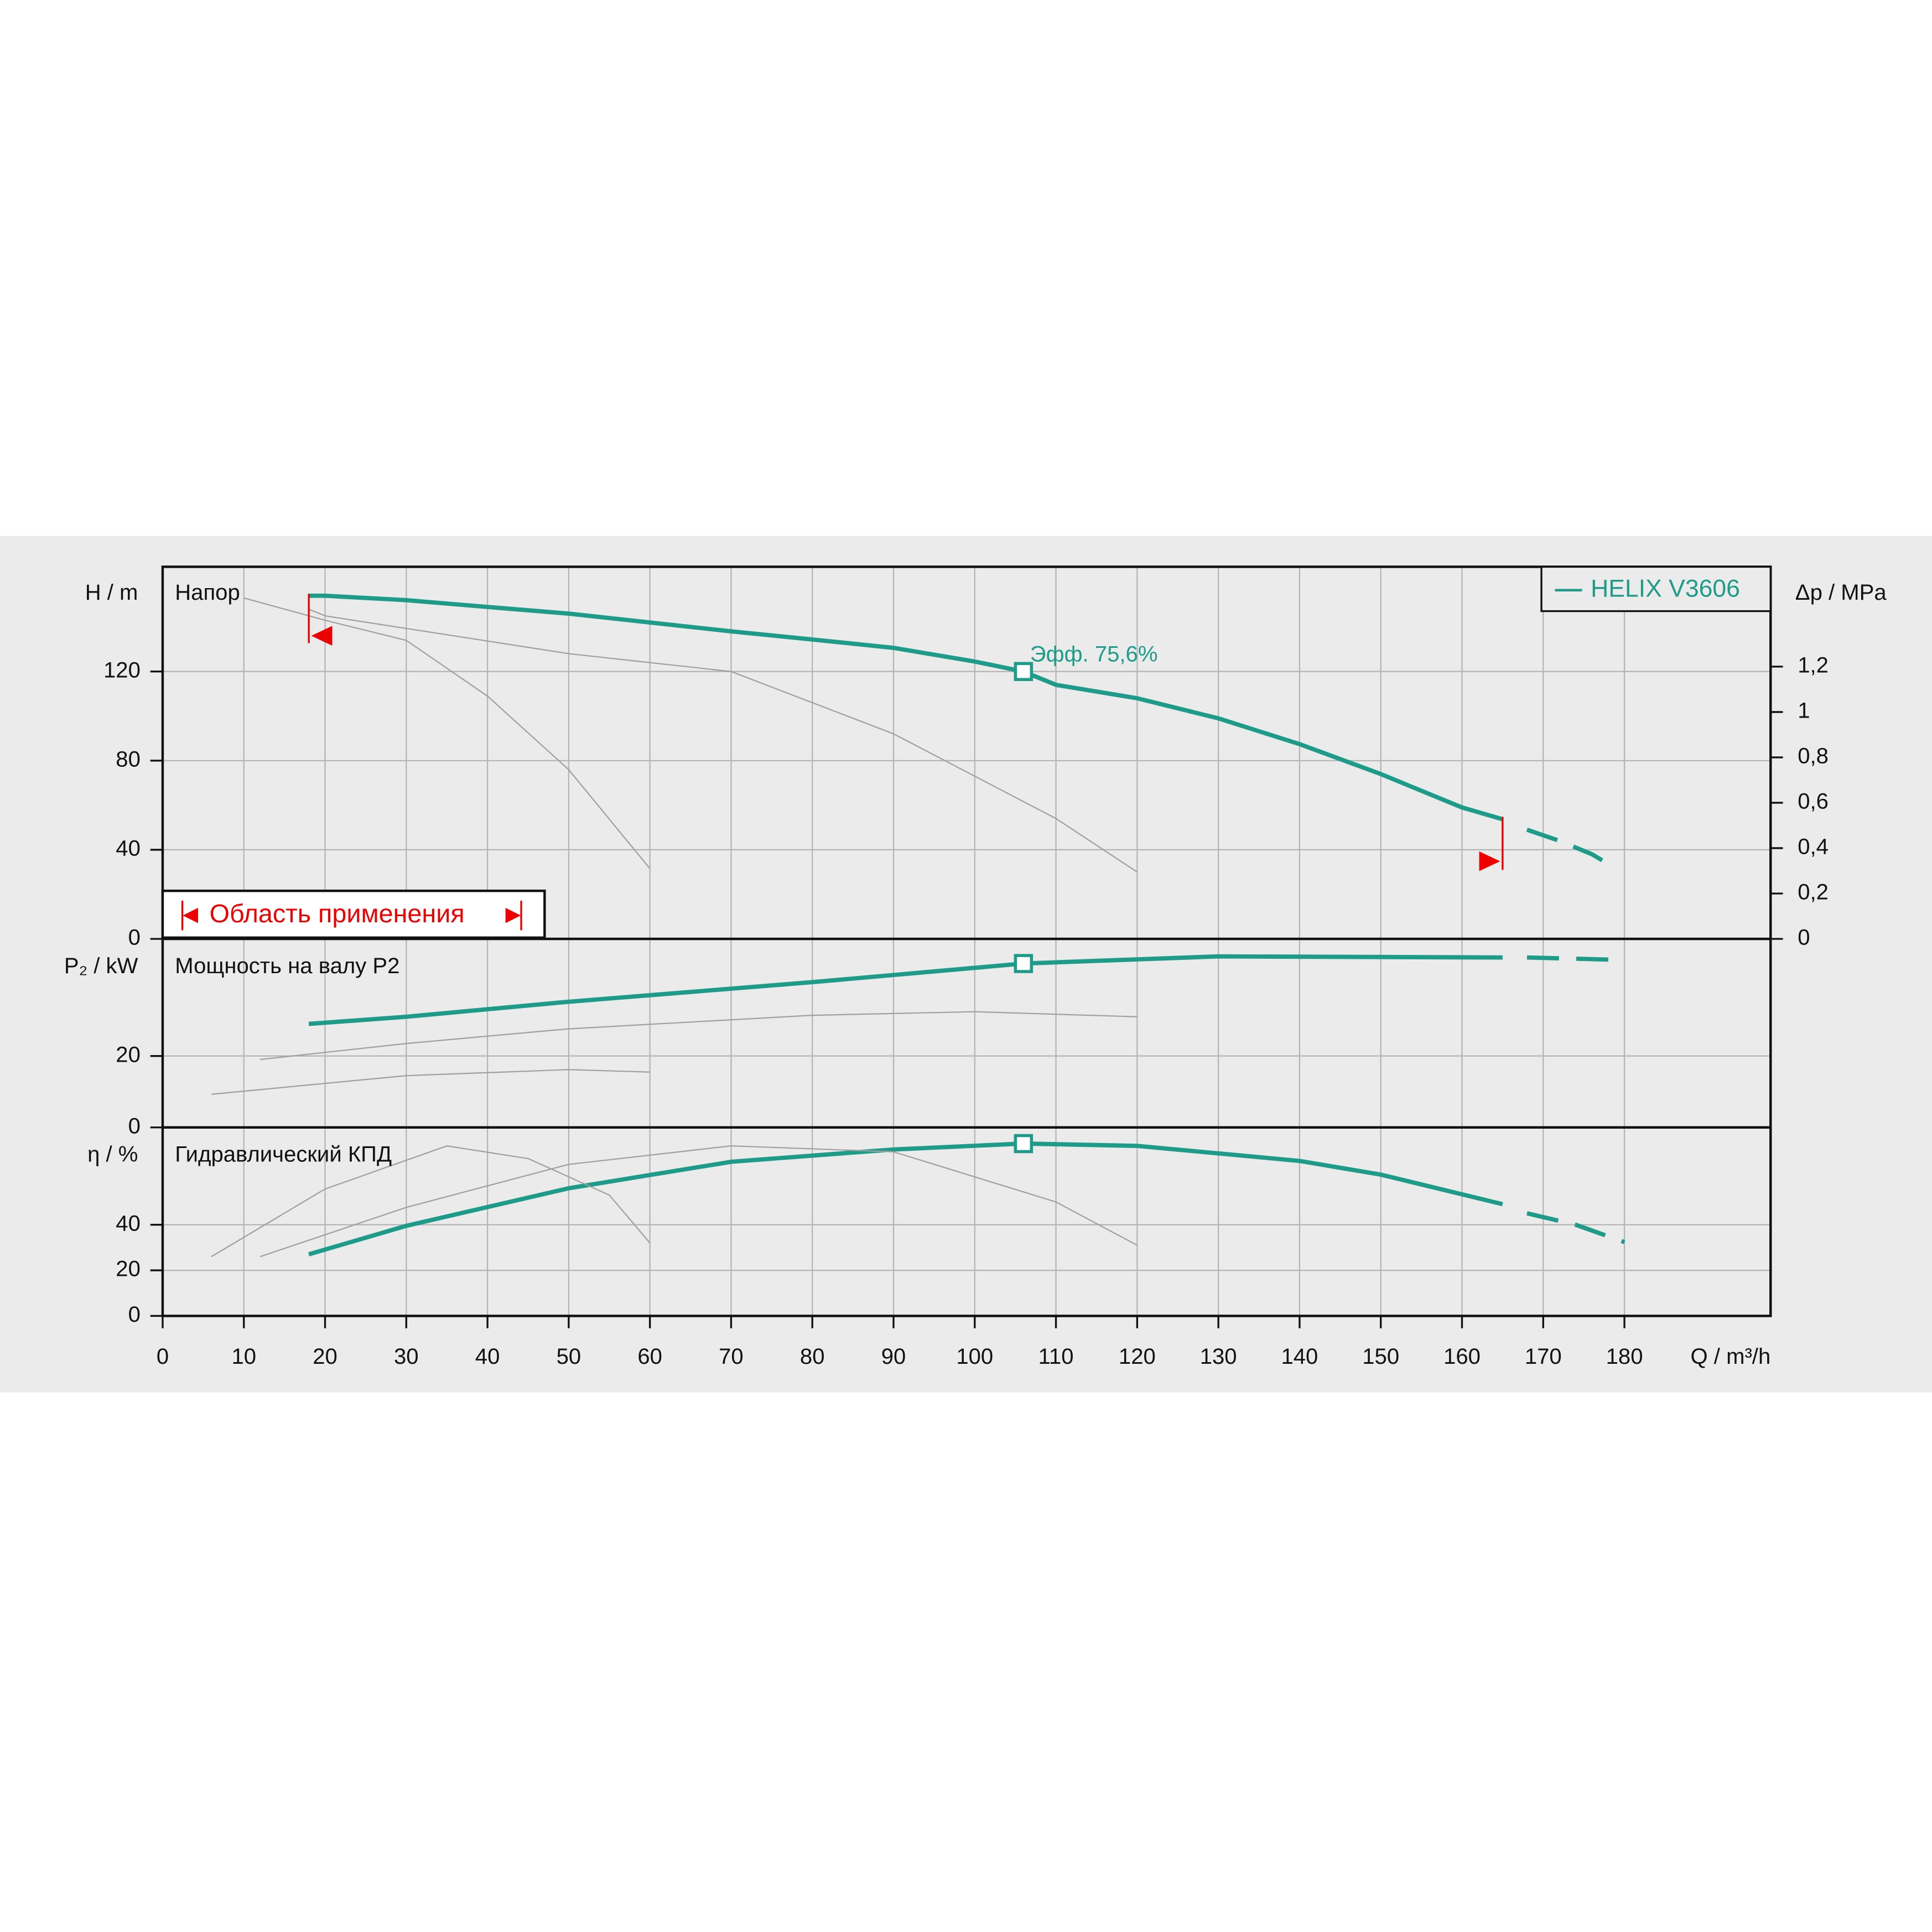  I want to click on x-tick-label: 20, so click(325, 1356).